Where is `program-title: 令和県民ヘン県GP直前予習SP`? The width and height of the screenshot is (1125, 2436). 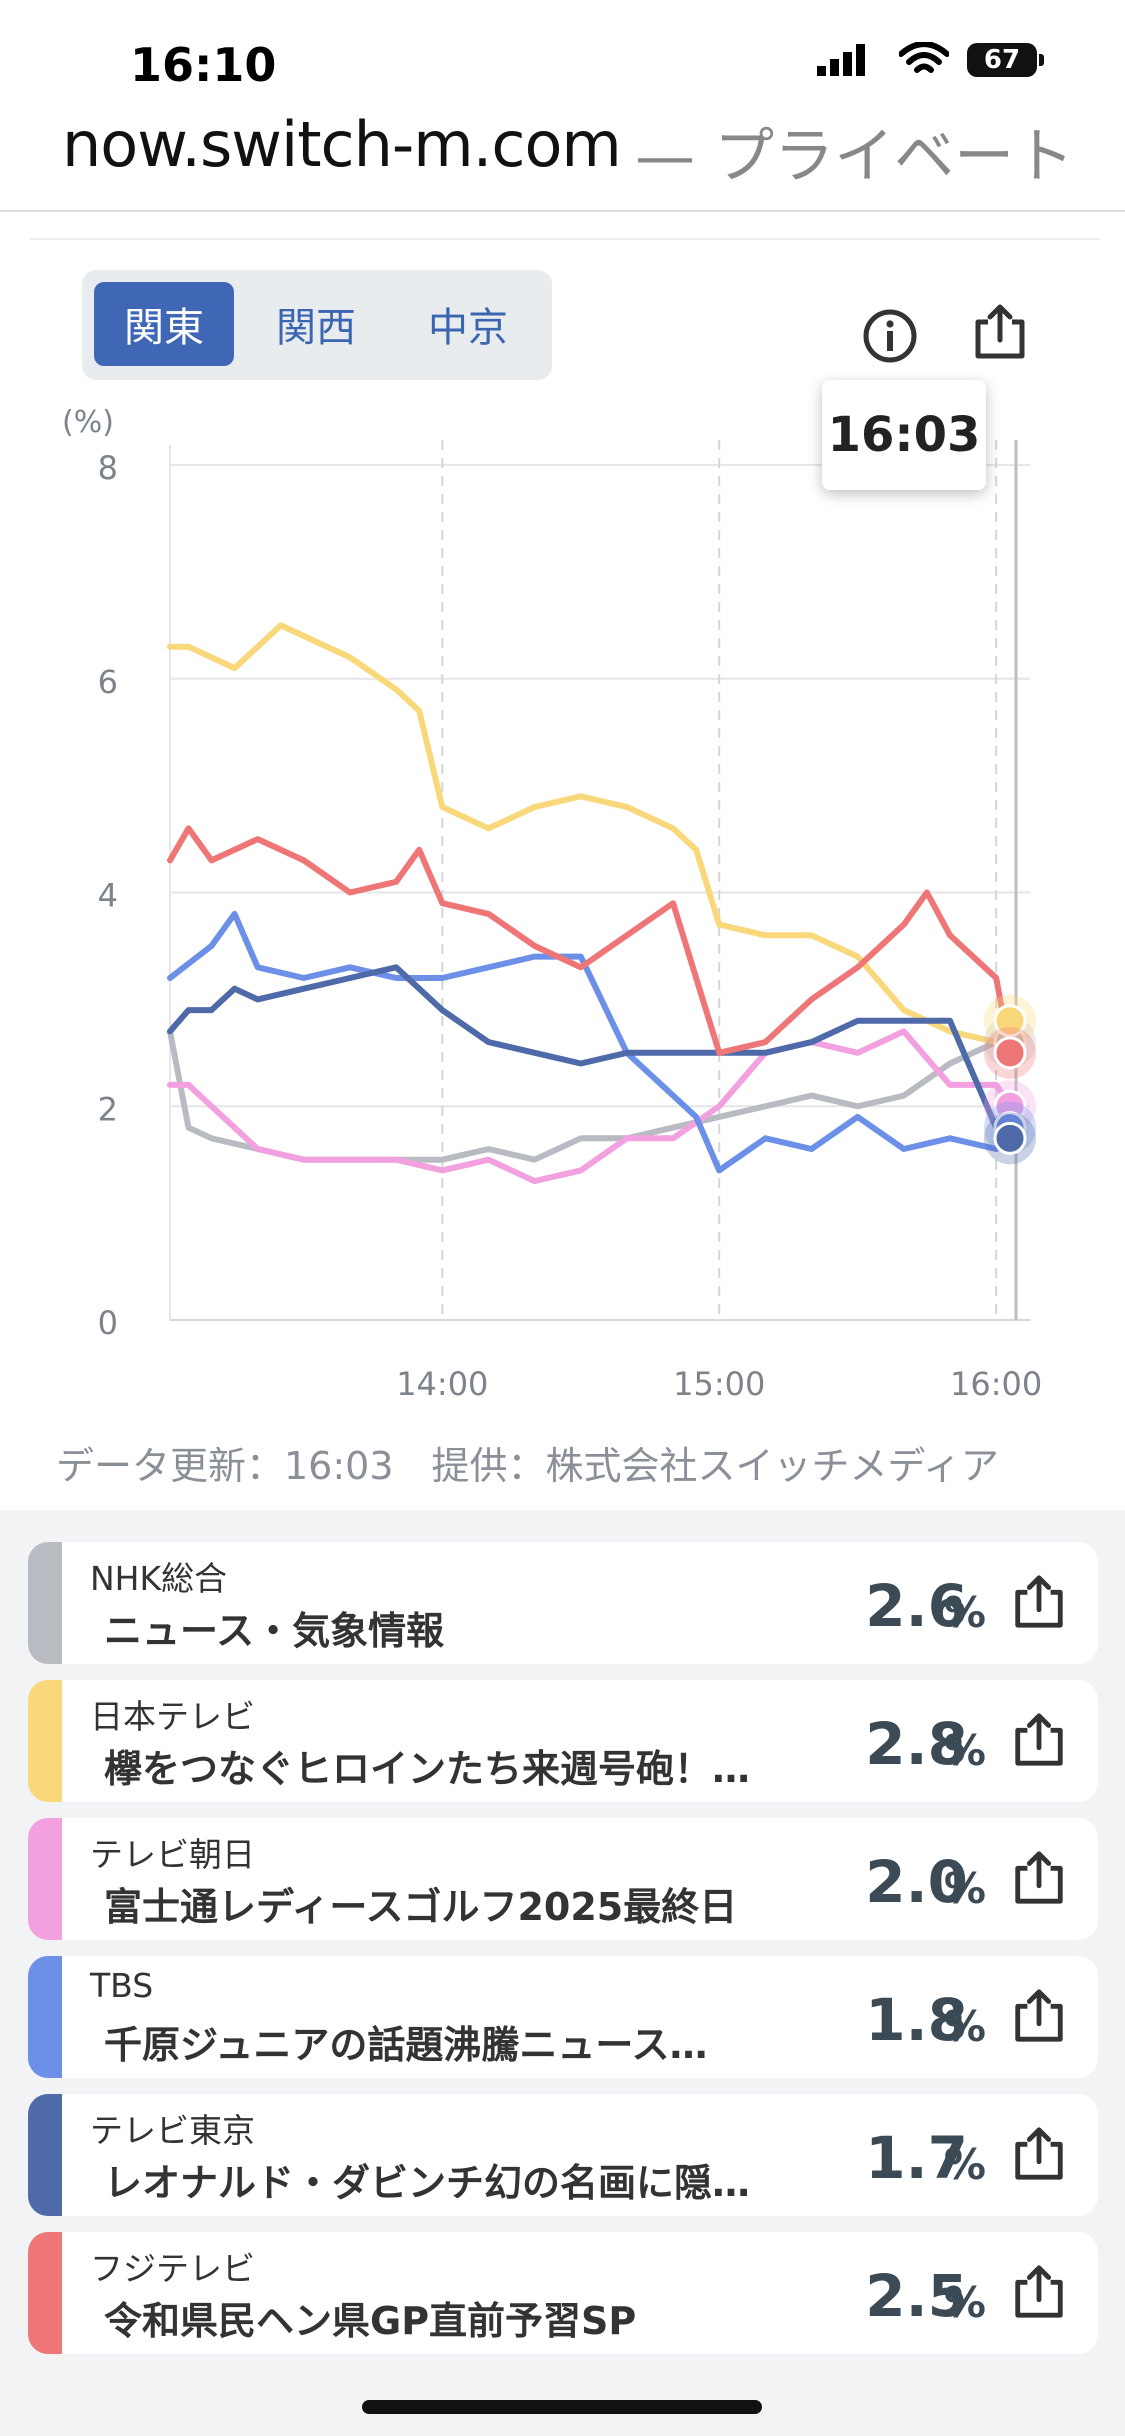 program-title: 令和県民ヘン県GP直前予習SP is located at coordinates (370, 2321).